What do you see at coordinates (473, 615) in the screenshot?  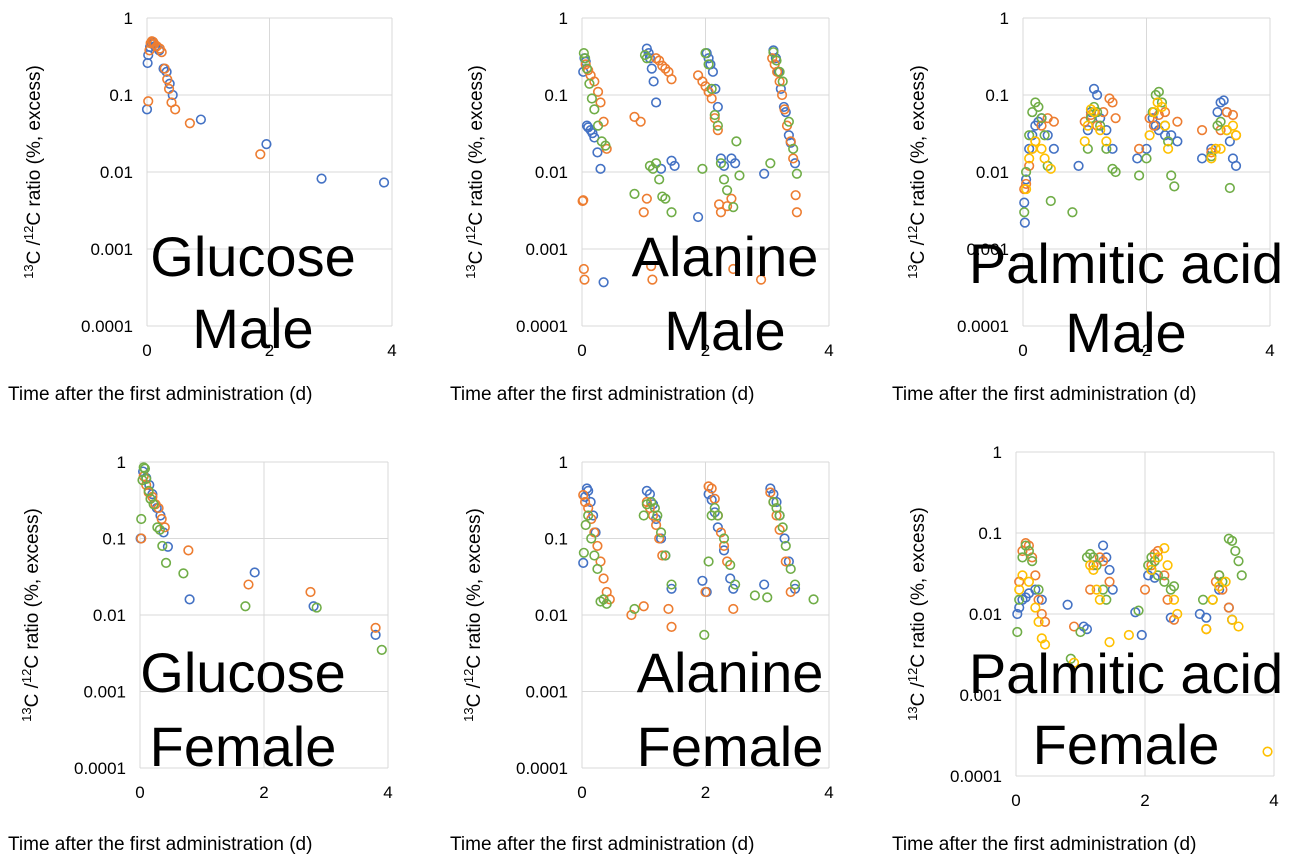 I see `y-axis-label: 13C /12C ratio (%, excess)` at bounding box center [473, 615].